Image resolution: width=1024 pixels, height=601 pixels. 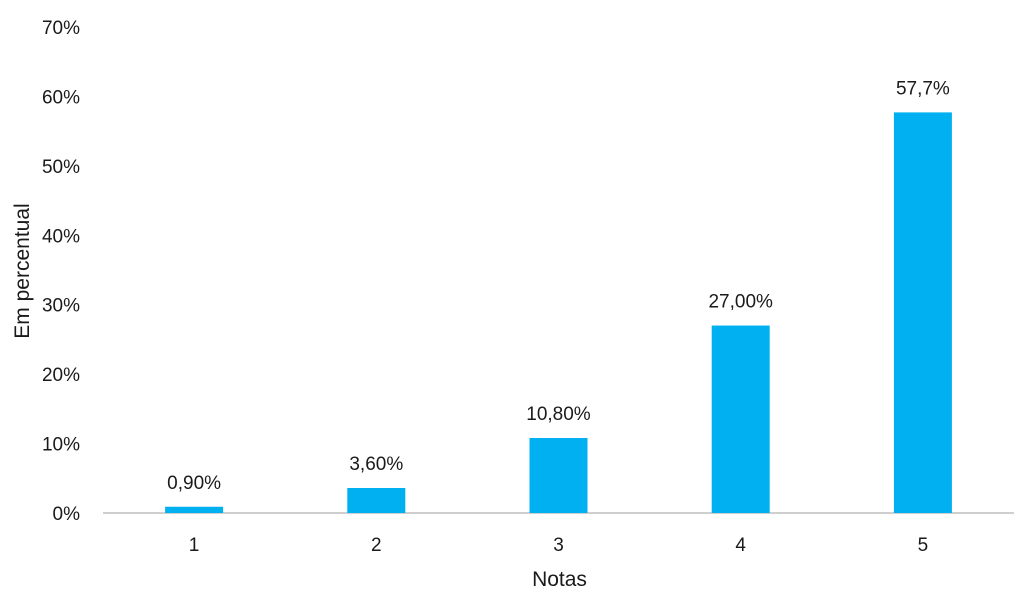 What do you see at coordinates (558, 414) in the screenshot?
I see `data-label: 10,80%` at bounding box center [558, 414].